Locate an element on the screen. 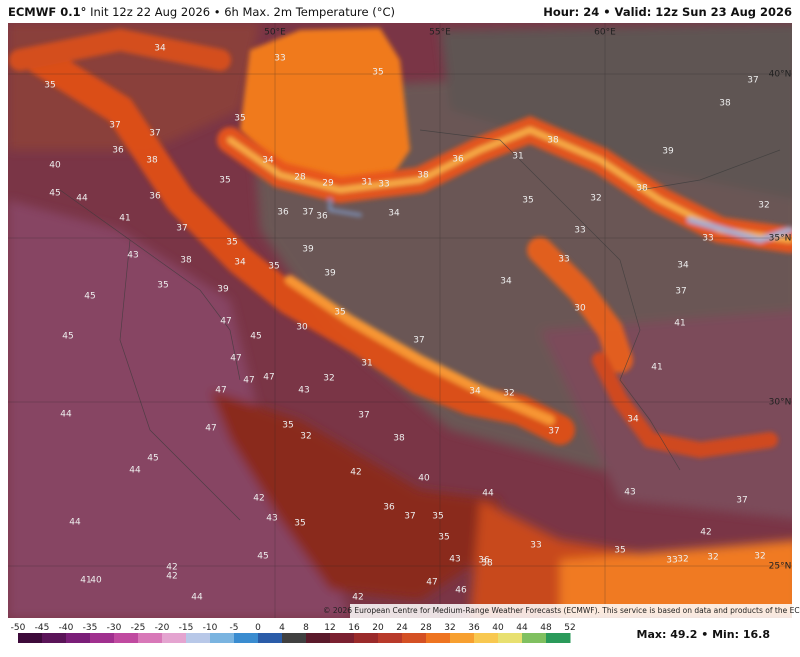 The image size is (800, 657). colorbar-tick-label: -50 is located at coordinates (18, 628).